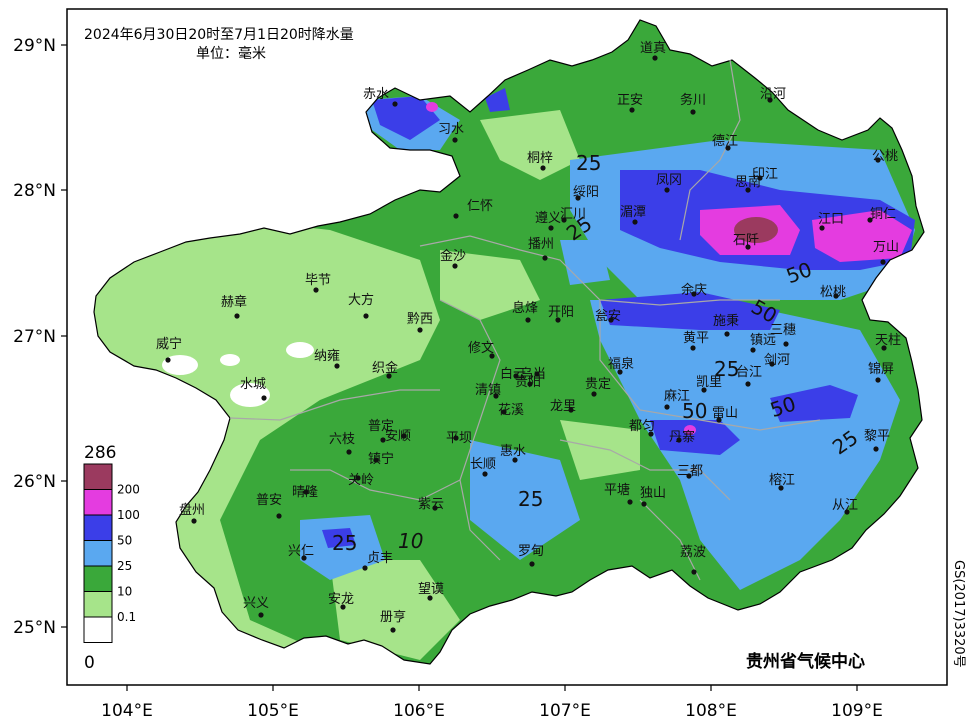  What do you see at coordinates (128, 515) in the screenshot?
I see `legend-label: 100` at bounding box center [128, 515].